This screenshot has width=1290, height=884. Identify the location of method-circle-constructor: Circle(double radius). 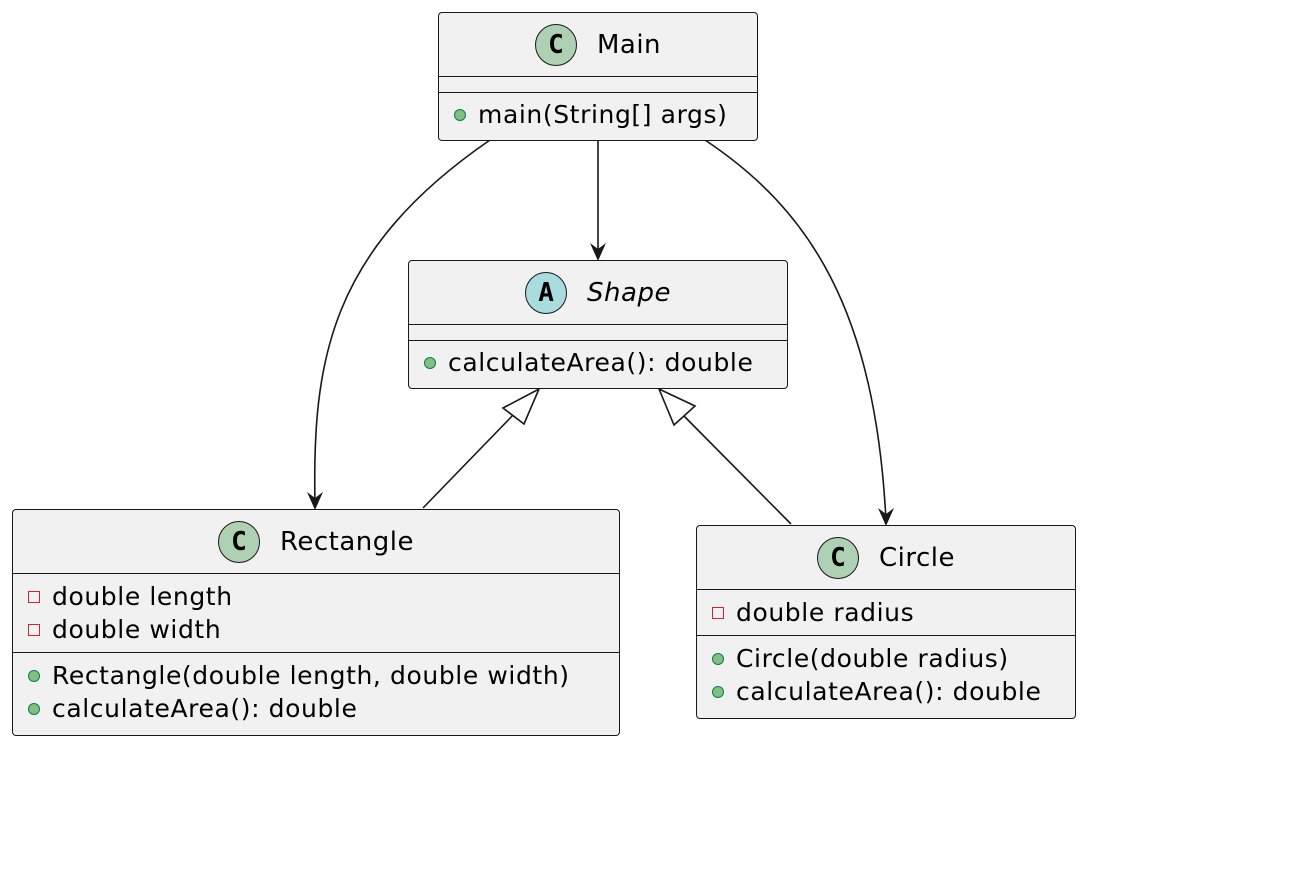
(893, 658).